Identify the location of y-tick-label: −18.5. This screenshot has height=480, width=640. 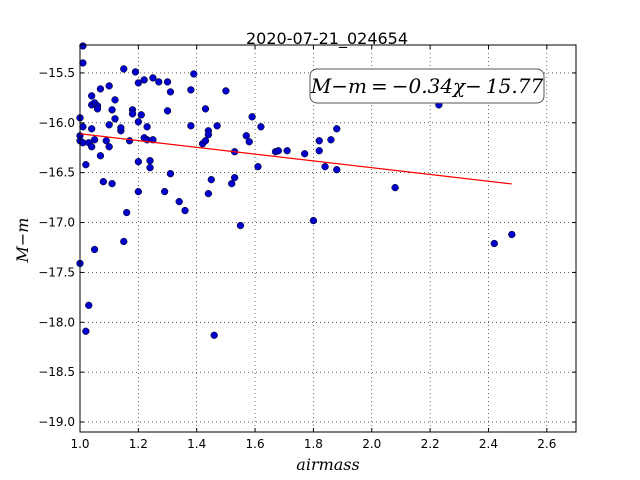
(56, 372).